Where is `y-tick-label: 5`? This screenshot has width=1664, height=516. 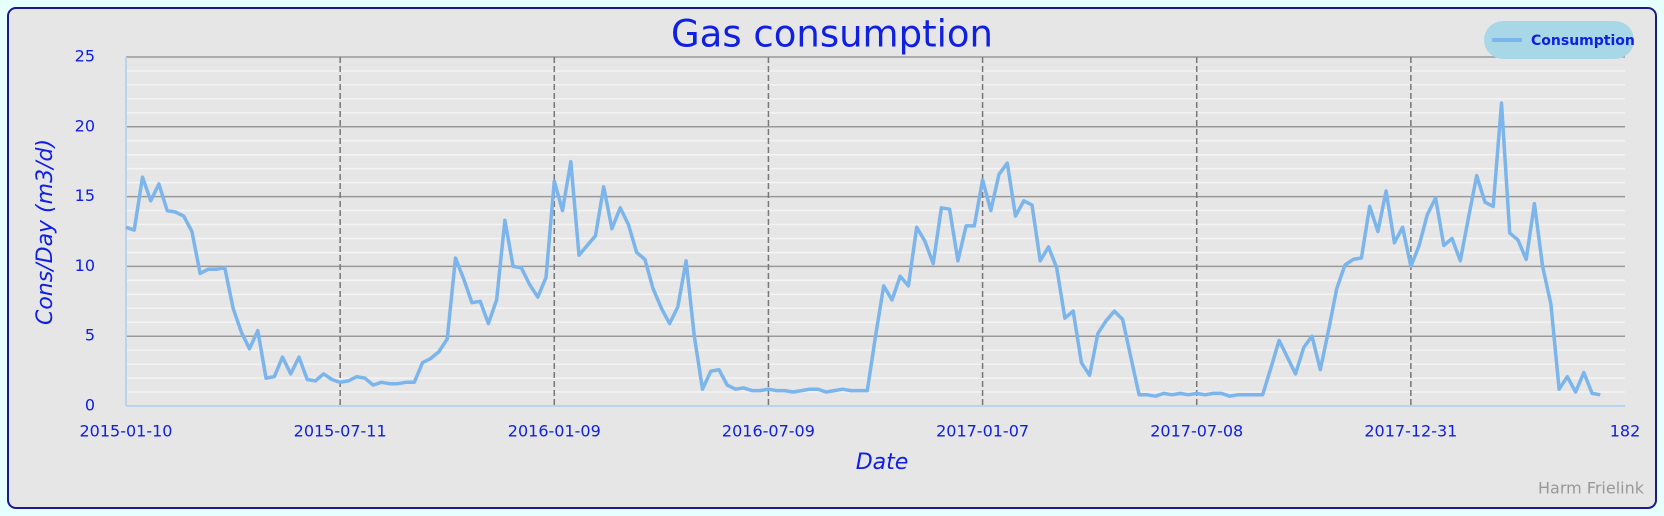 y-tick-label: 5 is located at coordinates (90, 335).